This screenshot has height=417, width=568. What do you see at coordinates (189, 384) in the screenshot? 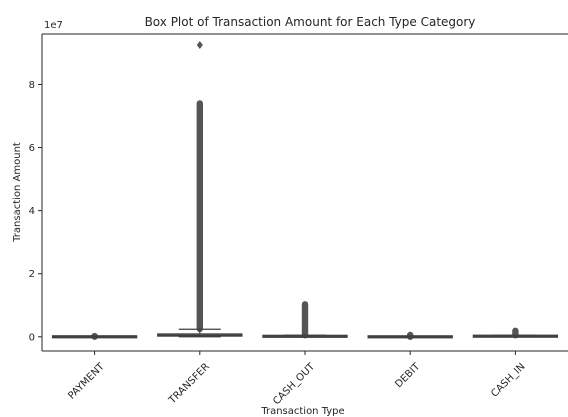
I see `x-tick-label: TRANSFER` at bounding box center [189, 384].